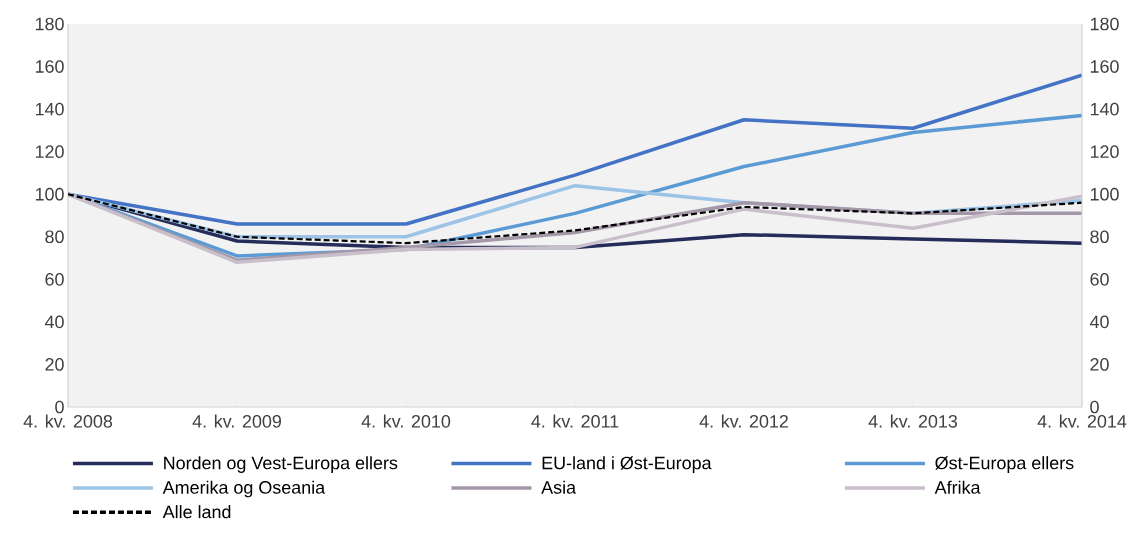 This screenshot has height=552, width=1144. Describe the element at coordinates (1099, 322) in the screenshot. I see `y-tick-label: 40` at that location.